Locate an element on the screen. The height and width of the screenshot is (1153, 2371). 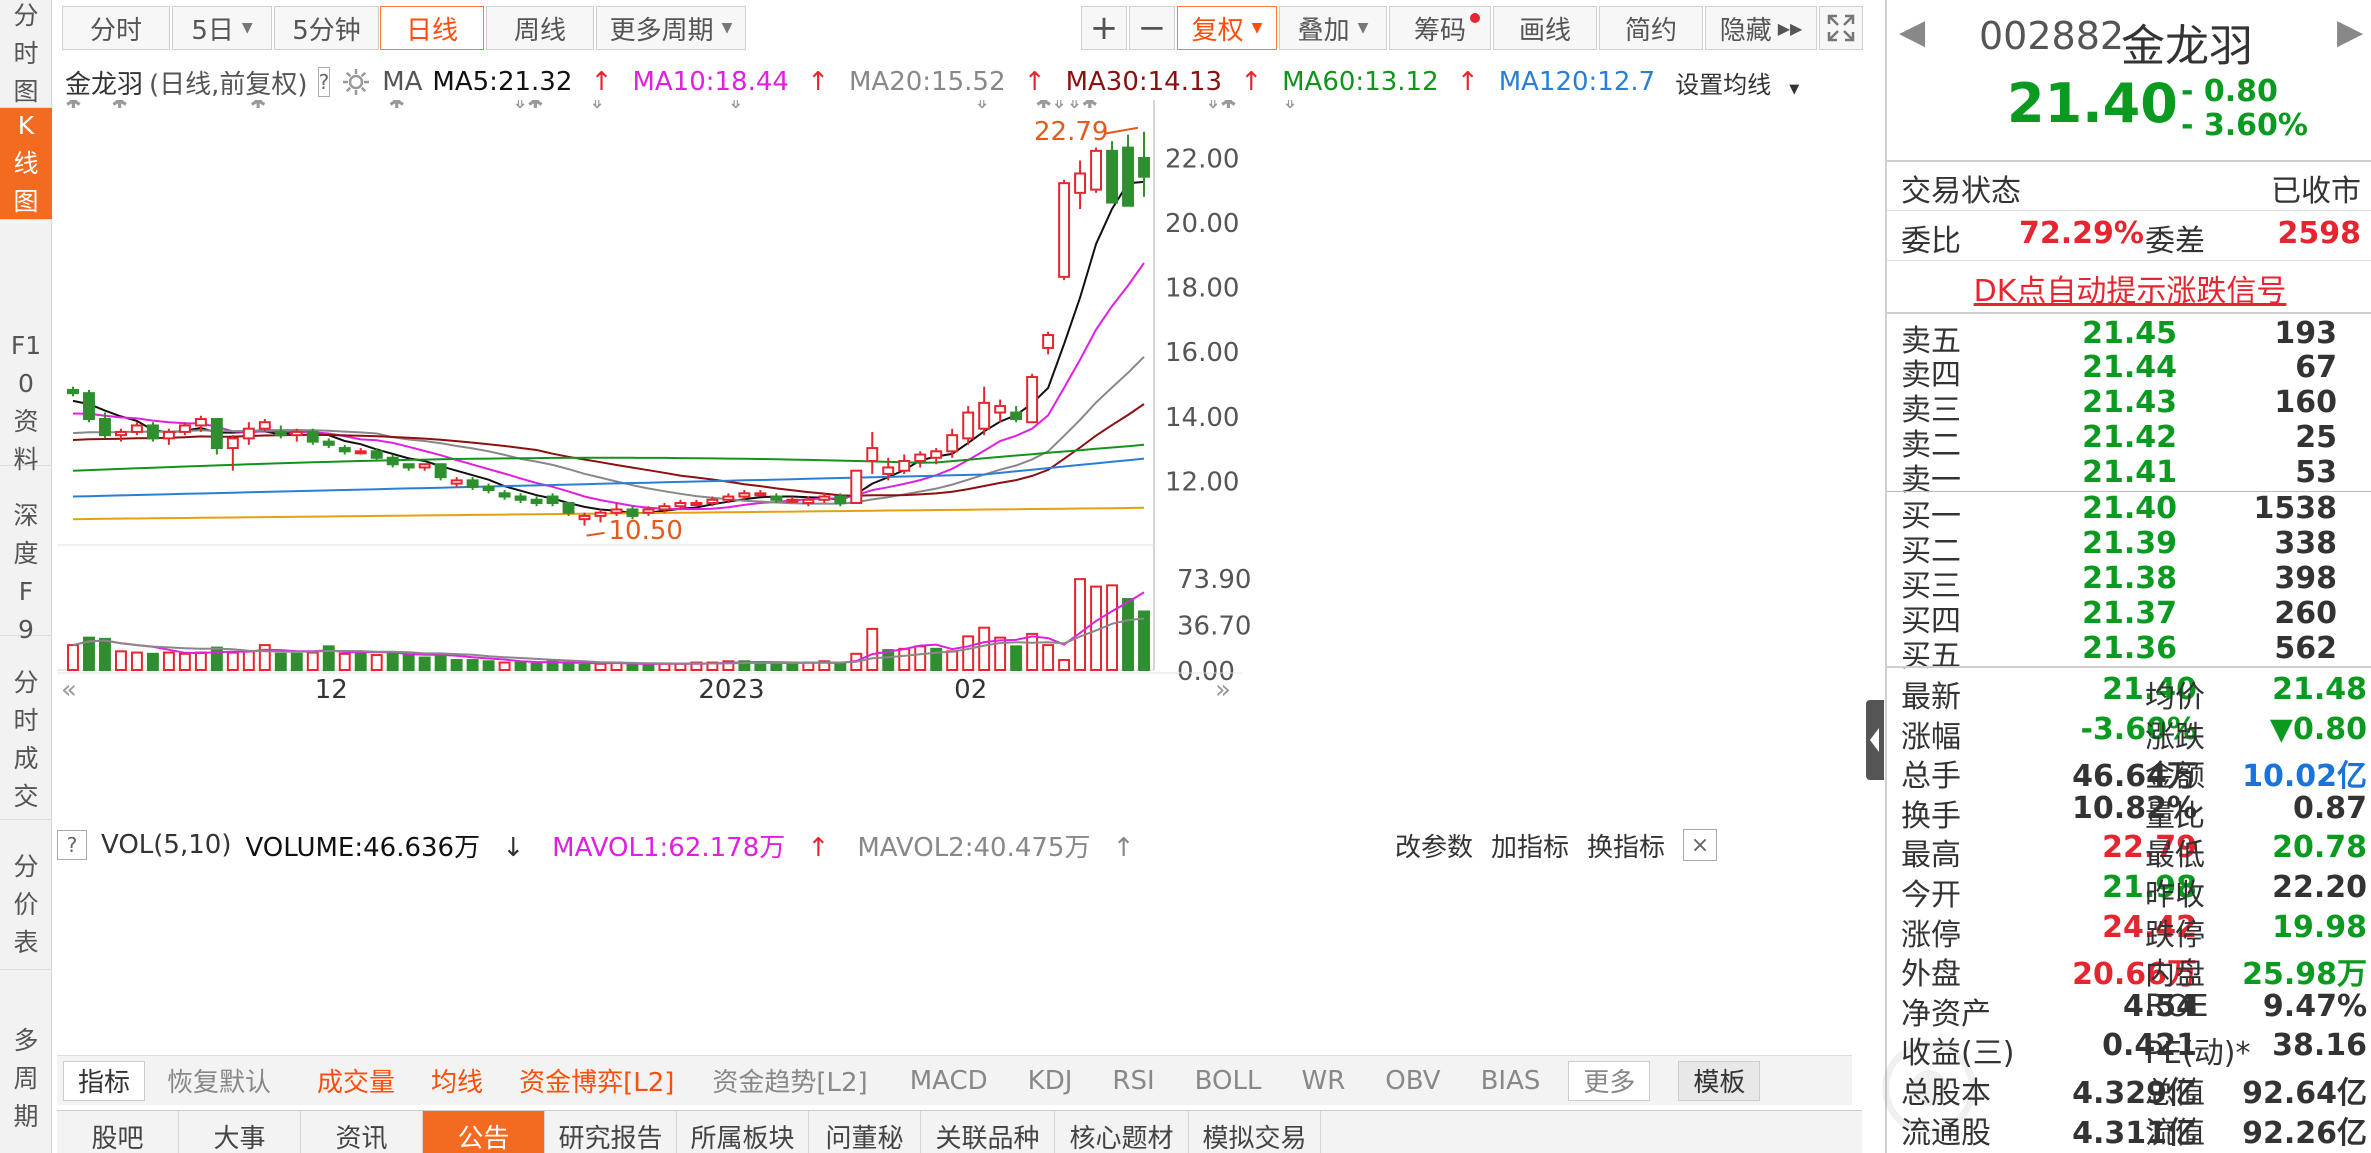
collapse-panel-handle is located at coordinates (1875, 740).